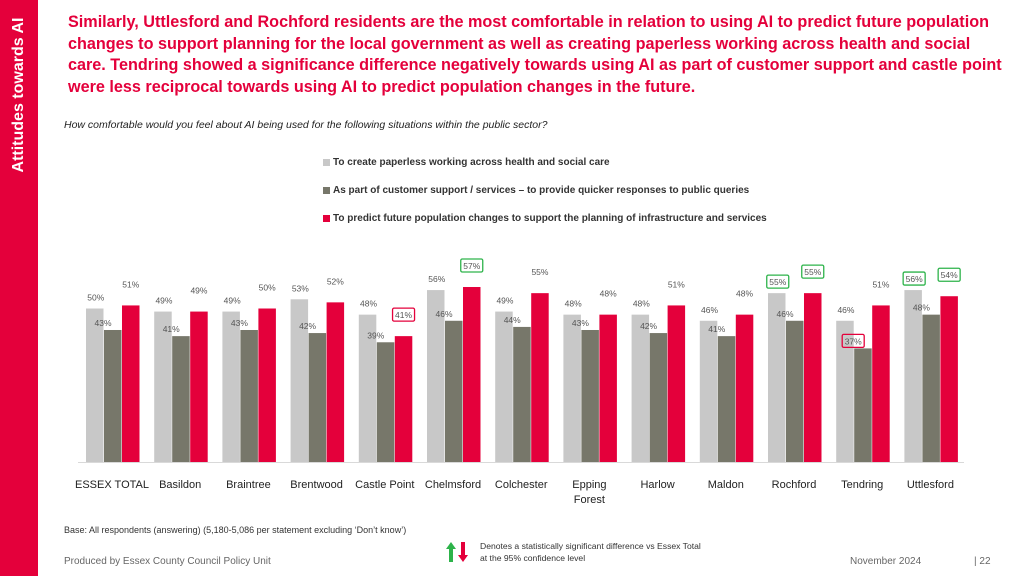 The image size is (1024, 576). I want to click on category-label: Harlow, so click(657, 485).